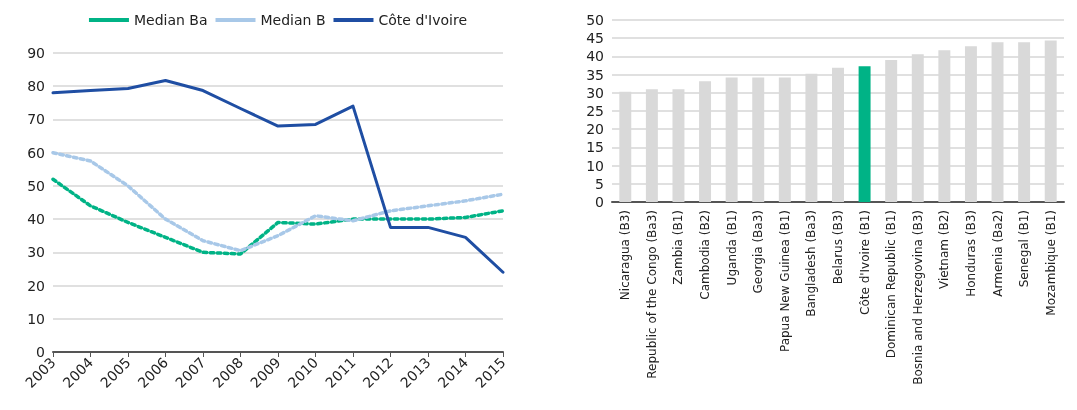  What do you see at coordinates (1024, 249) in the screenshot?
I see `x-tick-label: Senegal (B1)` at bounding box center [1024, 249].